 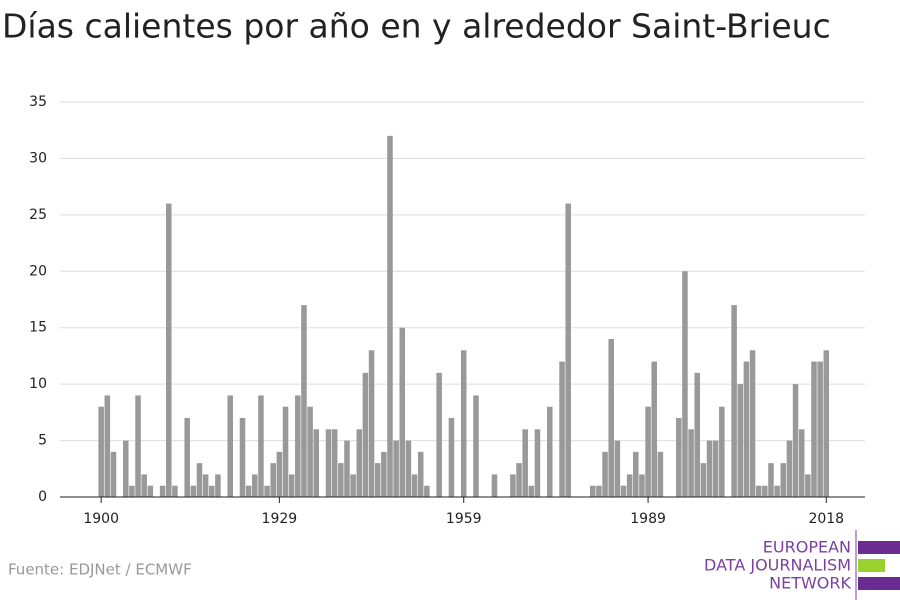 I want to click on x-tick-label: 1900, so click(x=101, y=519).